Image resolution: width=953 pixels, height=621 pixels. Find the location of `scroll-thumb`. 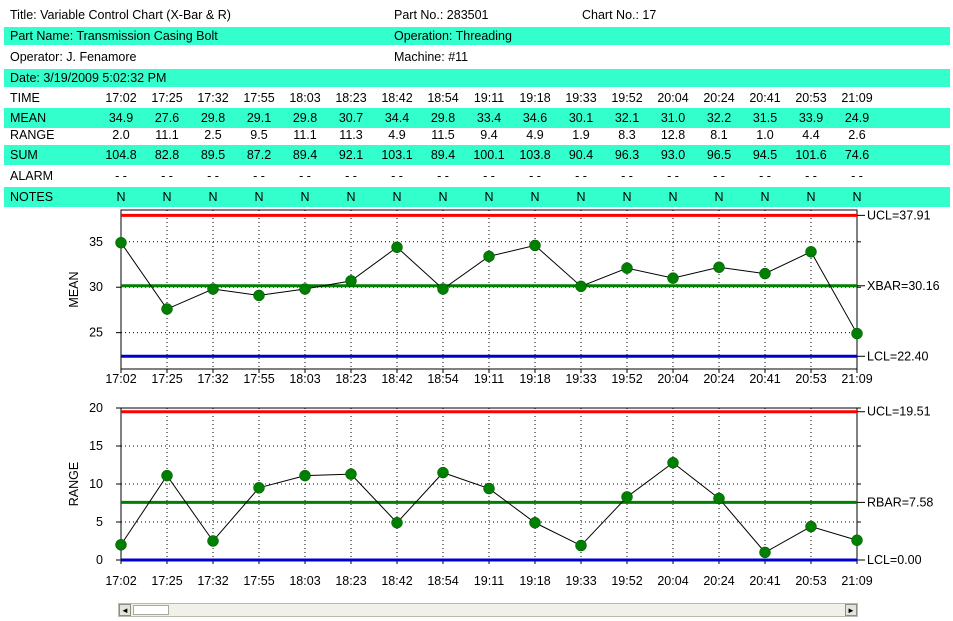

scroll-thumb is located at coordinates (151, 610).